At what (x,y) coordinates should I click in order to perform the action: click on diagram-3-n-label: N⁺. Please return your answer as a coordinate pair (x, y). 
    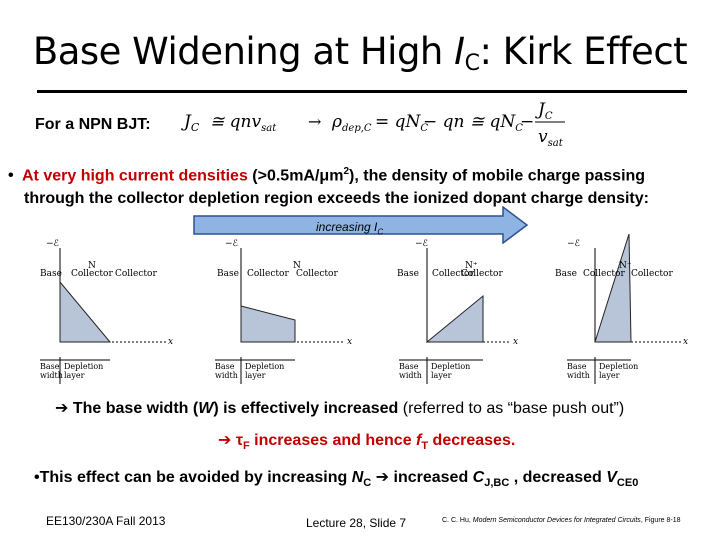
    Looking at the image, I should click on (471, 266).